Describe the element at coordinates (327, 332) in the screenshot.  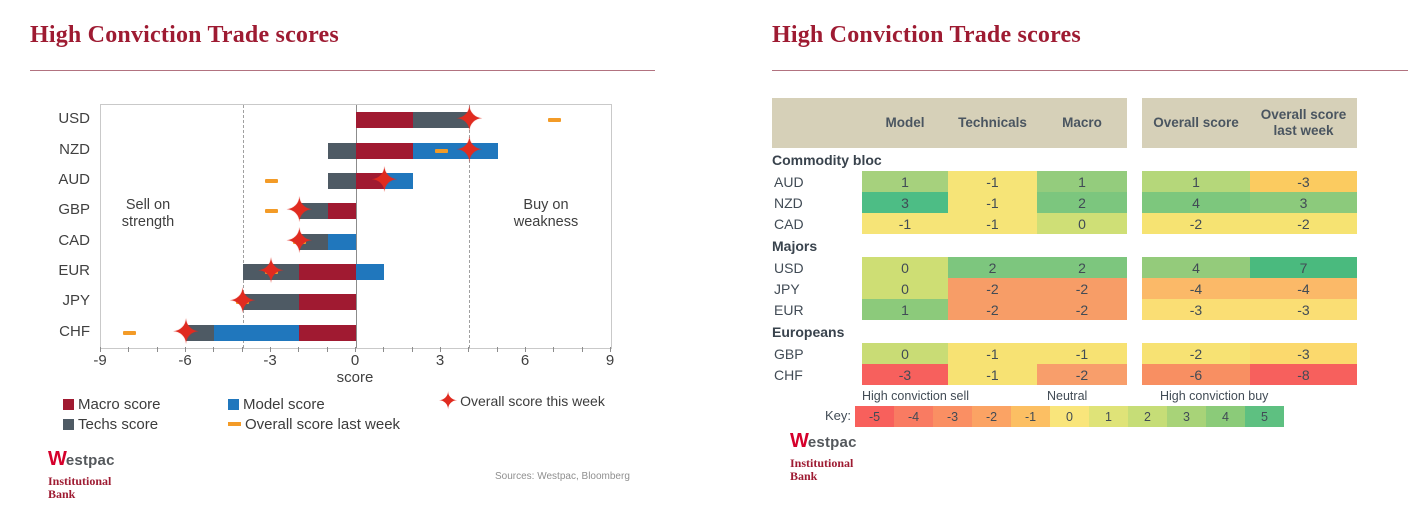
I see `bar-chf-macro` at that location.